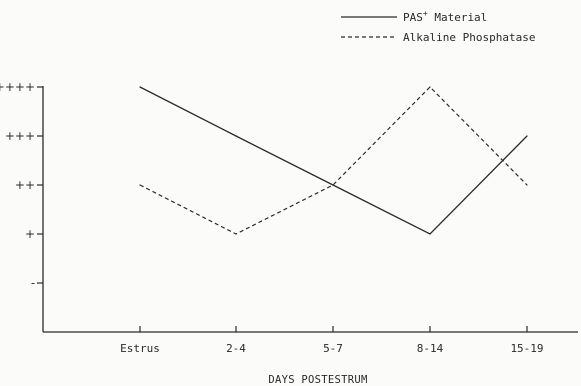 The image size is (581, 386). I want to click on legend-label-pas: PAS+ Material, so click(445, 16).